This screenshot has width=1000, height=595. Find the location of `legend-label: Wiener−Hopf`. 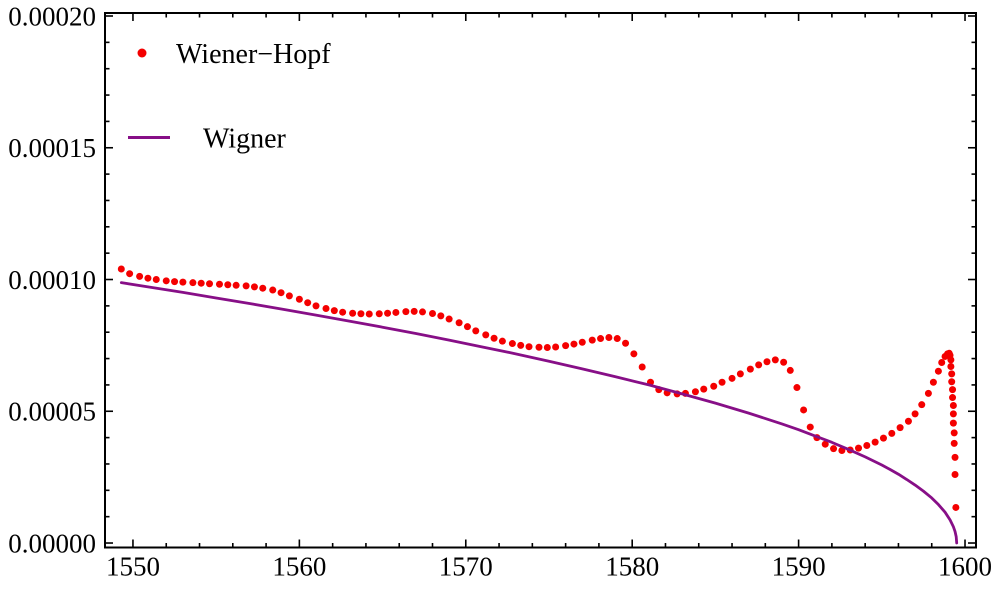

legend-label: Wiener−Hopf is located at coordinates (253, 54).